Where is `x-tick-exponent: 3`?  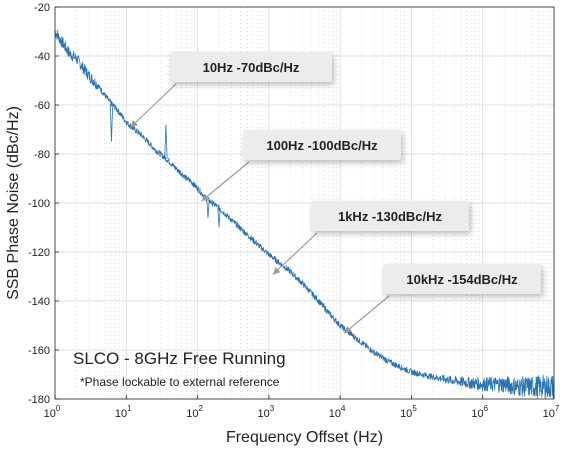
x-tick-exponent: 3 is located at coordinates (272, 408).